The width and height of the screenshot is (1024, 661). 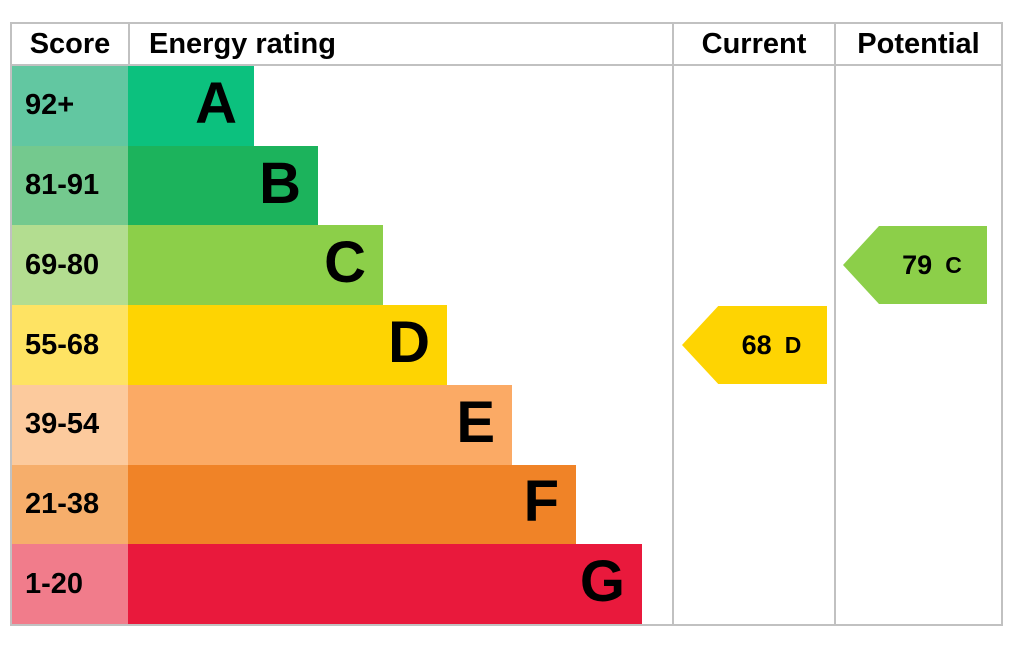 I want to click on band-row-f: 21-38 F, so click(x=506, y=504).